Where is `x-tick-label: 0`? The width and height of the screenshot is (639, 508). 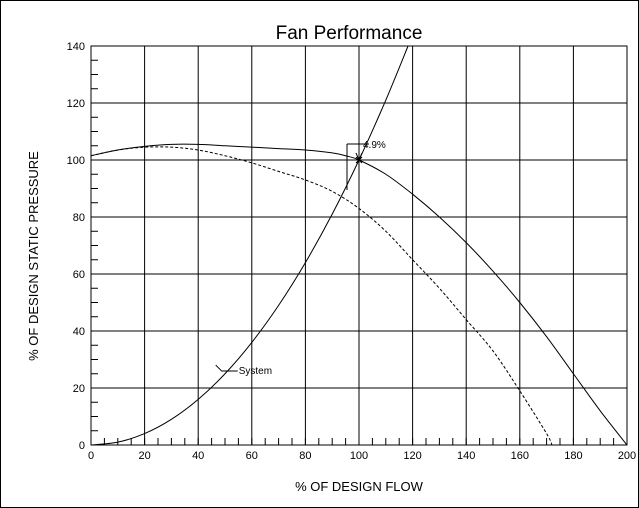
x-tick-label: 0 is located at coordinates (91, 456).